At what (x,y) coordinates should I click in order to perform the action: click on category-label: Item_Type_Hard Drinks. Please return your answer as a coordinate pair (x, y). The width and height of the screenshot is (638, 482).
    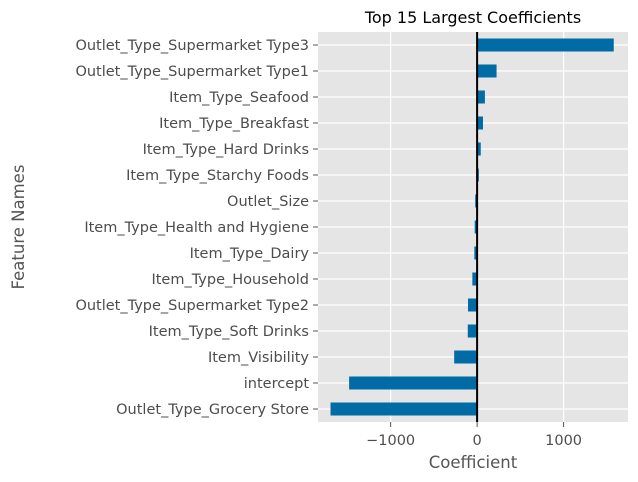
    Looking at the image, I should click on (226, 150).